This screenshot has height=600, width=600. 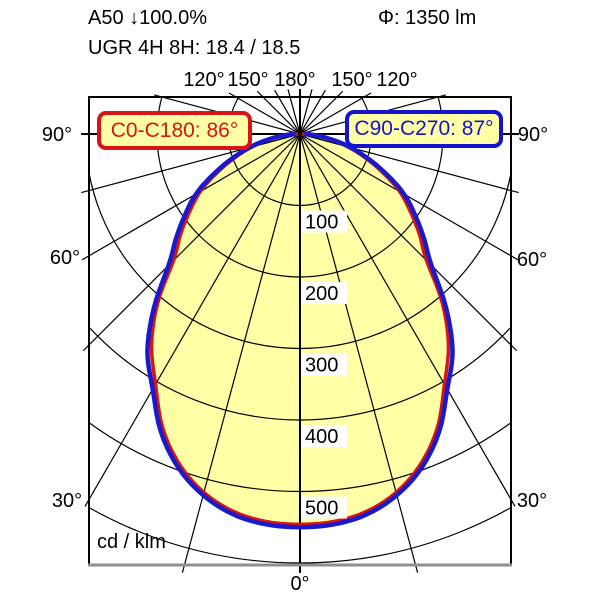 What do you see at coordinates (321, 223) in the screenshot?
I see `svg-text: 100` at bounding box center [321, 223].